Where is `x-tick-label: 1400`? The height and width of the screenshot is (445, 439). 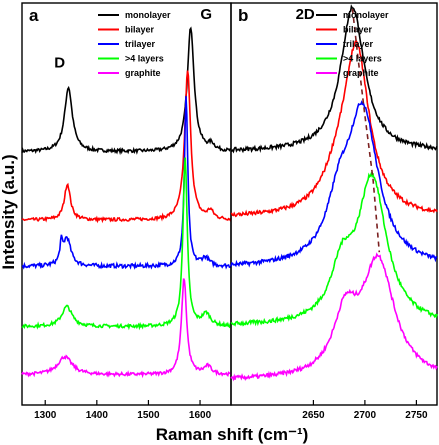 x-tick-label: 1400 is located at coordinates (97, 415).